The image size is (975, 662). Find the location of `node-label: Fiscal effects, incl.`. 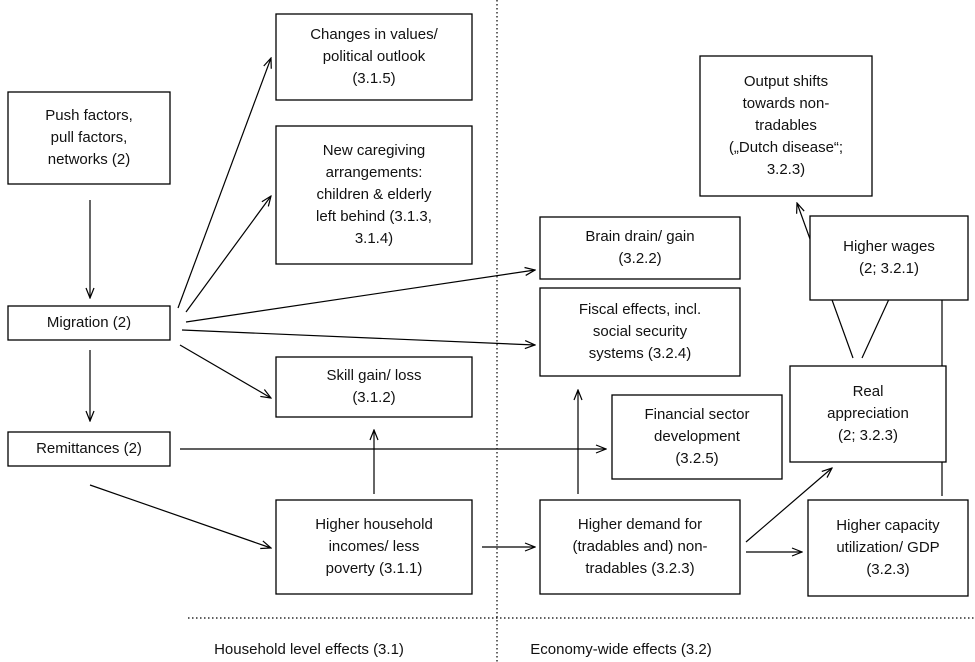

node-label: Fiscal effects, incl. is located at coordinates (640, 309).